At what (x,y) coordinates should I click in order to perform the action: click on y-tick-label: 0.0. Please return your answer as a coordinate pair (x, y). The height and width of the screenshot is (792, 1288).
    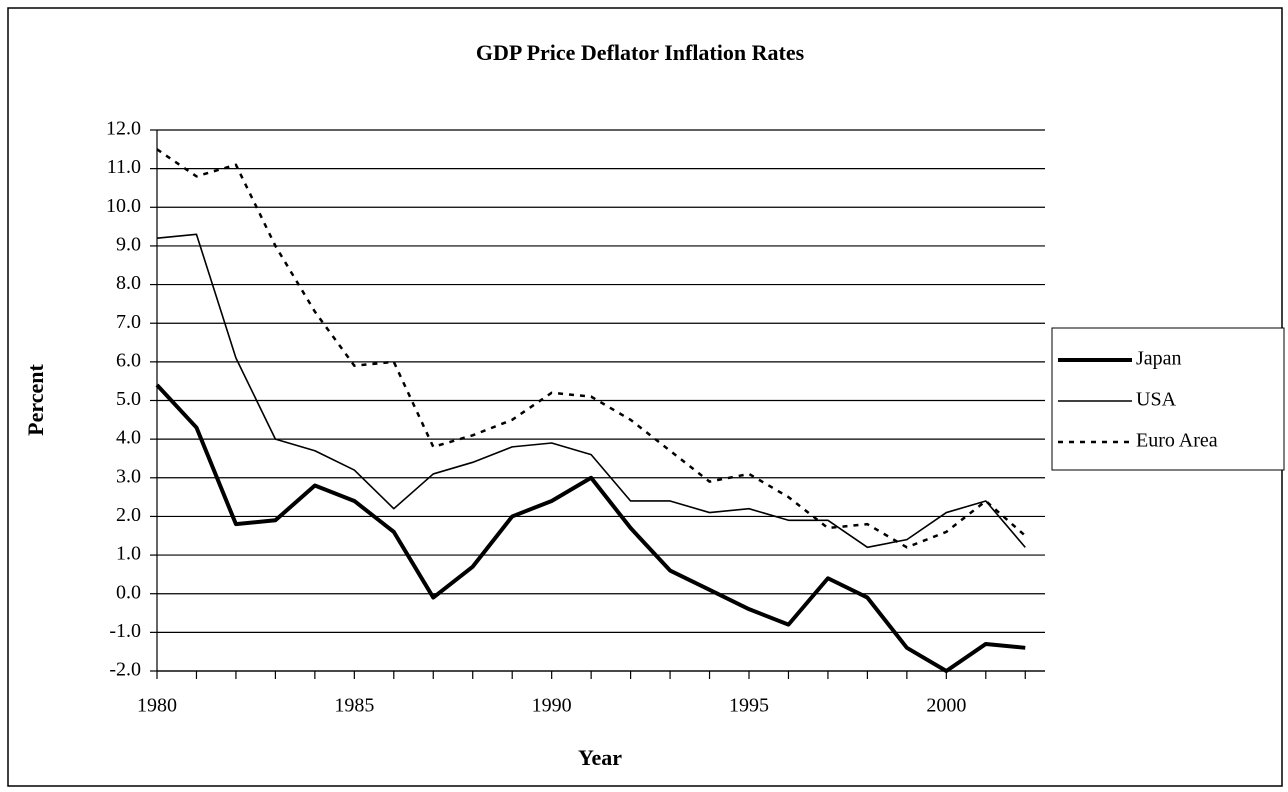
    Looking at the image, I should click on (128, 592).